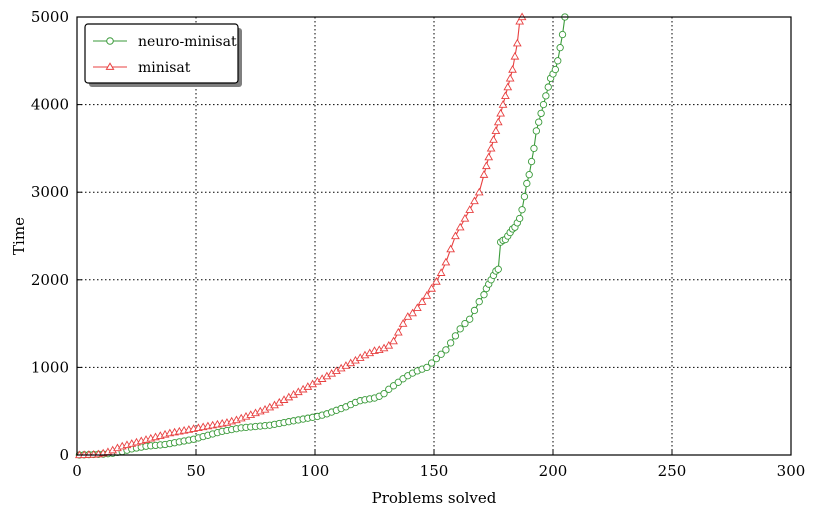 The height and width of the screenshot is (516, 813). I want to click on y-tick-label: 0, so click(64, 455).